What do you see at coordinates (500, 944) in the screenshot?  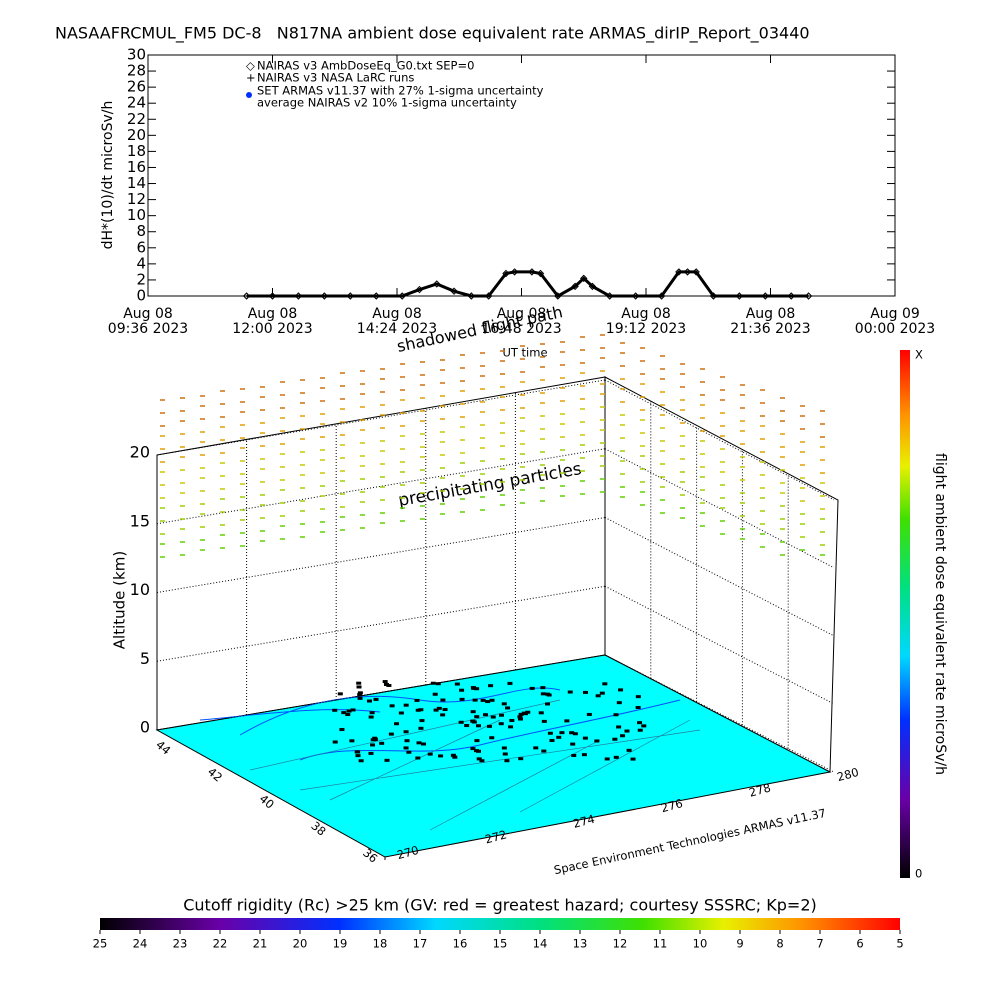 I see `colorbar-tick-label: 15` at bounding box center [500, 944].